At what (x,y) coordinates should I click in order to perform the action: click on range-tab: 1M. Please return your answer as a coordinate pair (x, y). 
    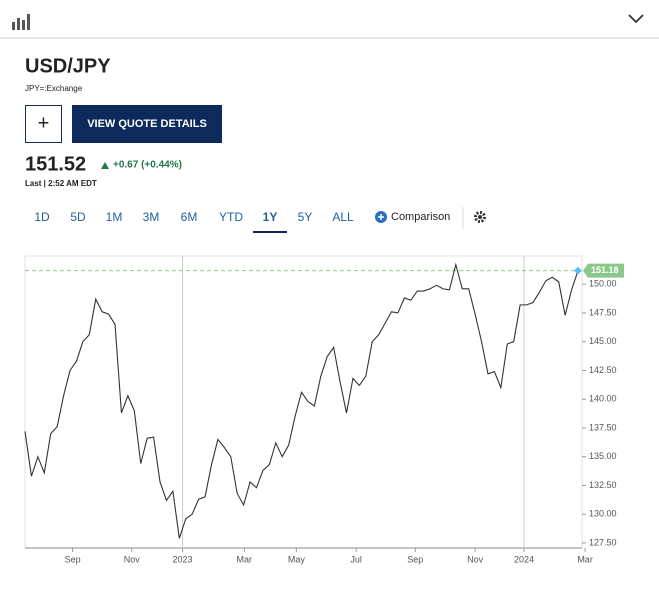
    Looking at the image, I should click on (114, 217).